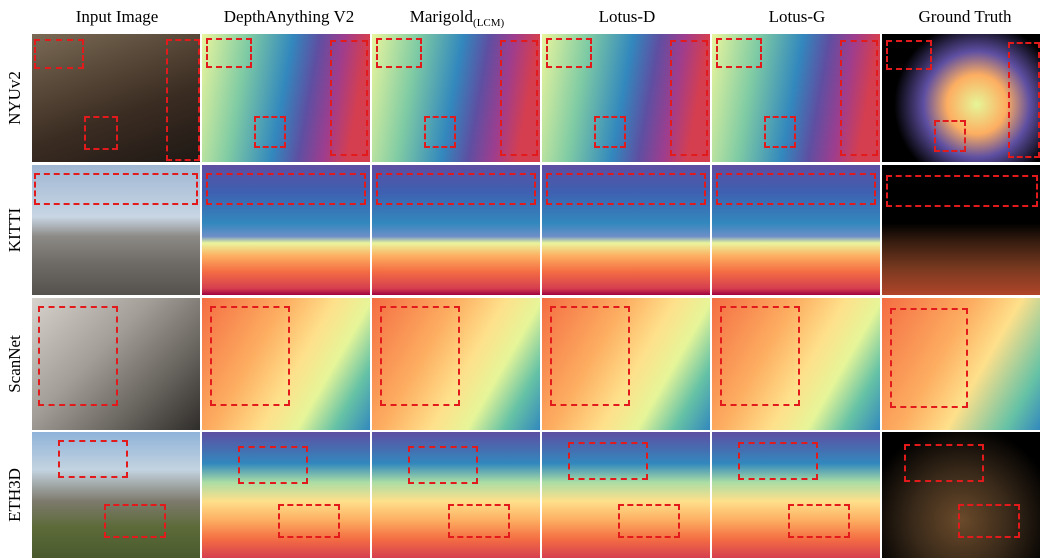 This screenshot has height=558, width=1040. I want to click on row-label-nyuv2: NYUv2, so click(14, 98).